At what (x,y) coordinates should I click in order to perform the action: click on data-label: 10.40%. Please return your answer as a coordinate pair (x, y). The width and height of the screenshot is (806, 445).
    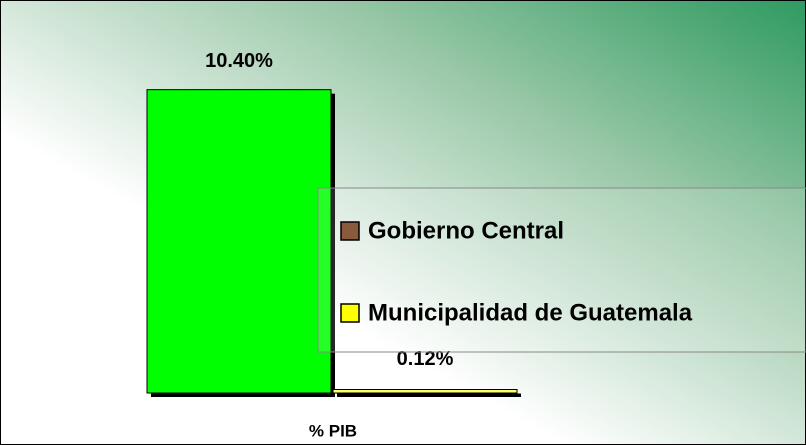
    Looking at the image, I should click on (239, 61).